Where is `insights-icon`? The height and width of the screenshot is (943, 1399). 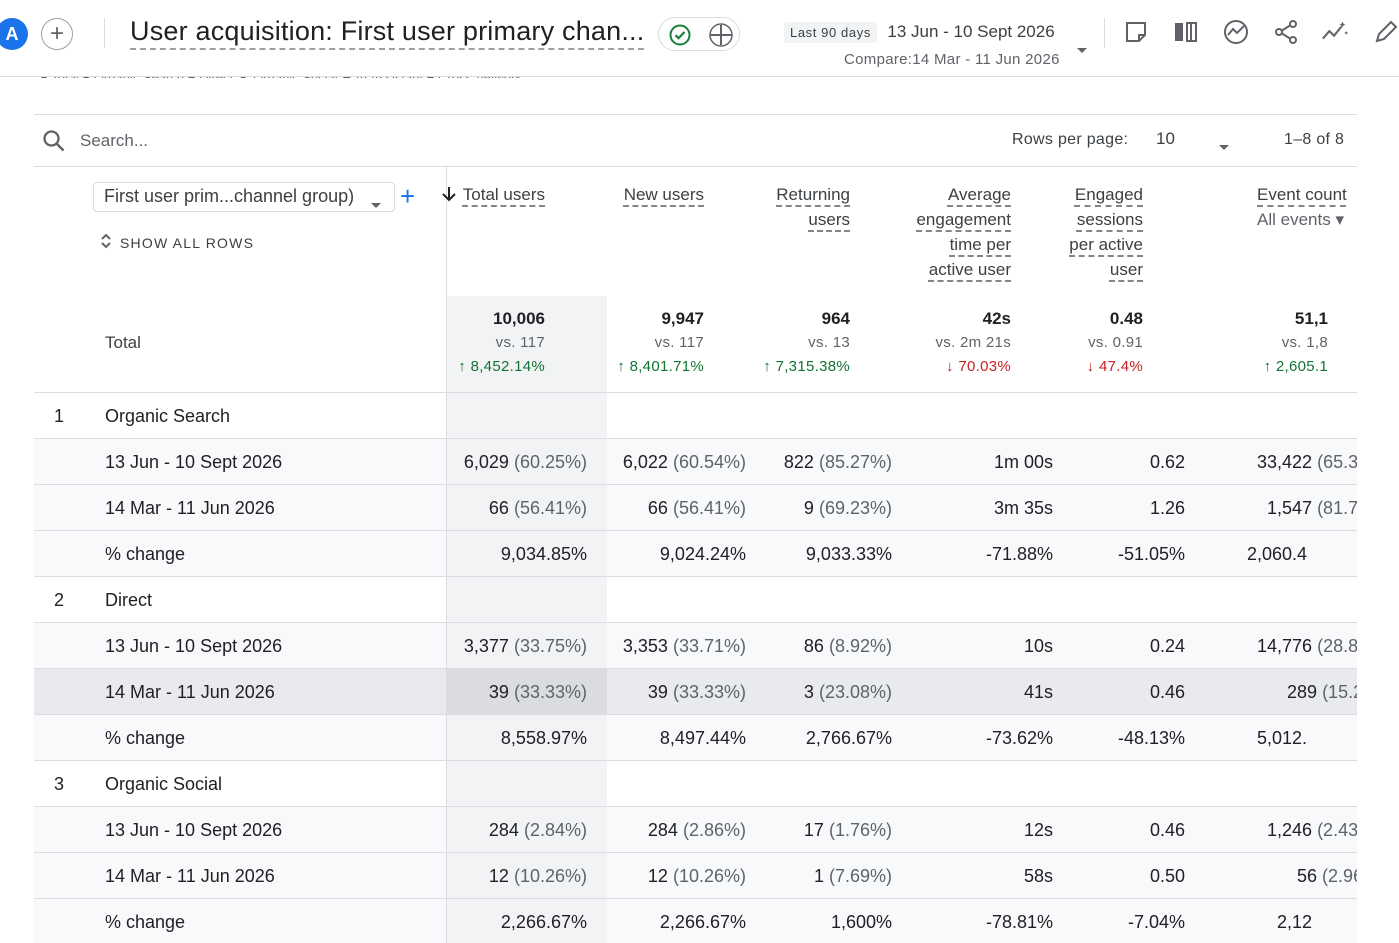 insights-icon is located at coordinates (1236, 32).